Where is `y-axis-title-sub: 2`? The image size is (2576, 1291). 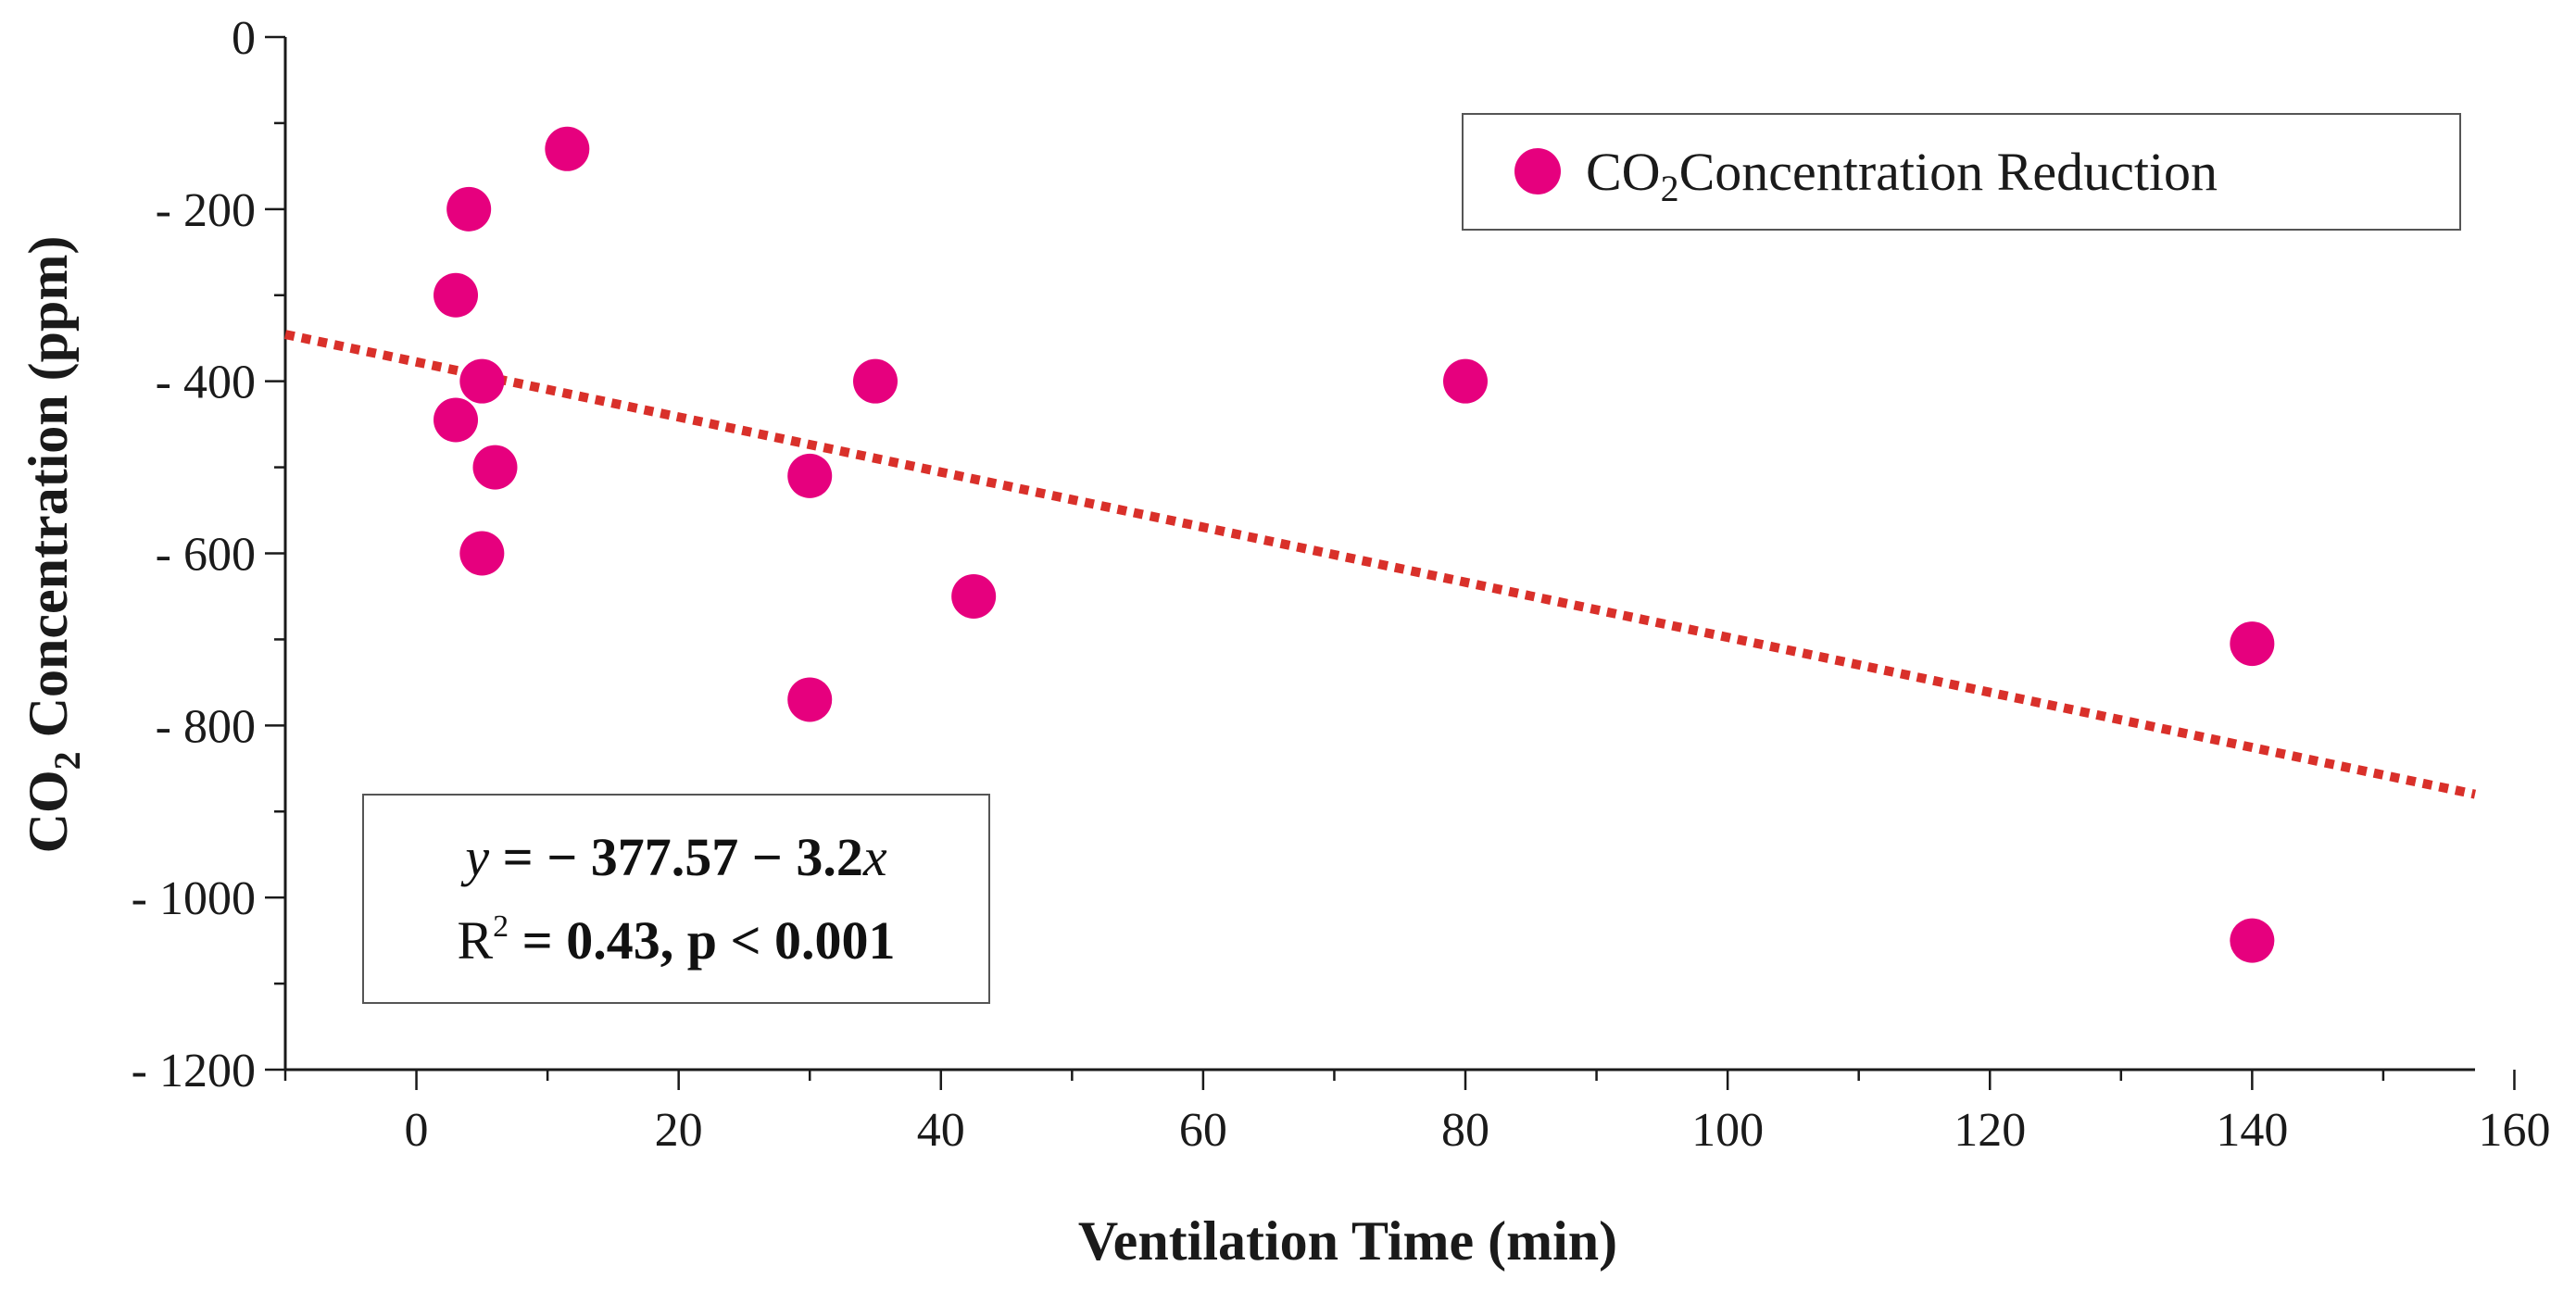
y-axis-title-sub: 2 is located at coordinates (67, 760).